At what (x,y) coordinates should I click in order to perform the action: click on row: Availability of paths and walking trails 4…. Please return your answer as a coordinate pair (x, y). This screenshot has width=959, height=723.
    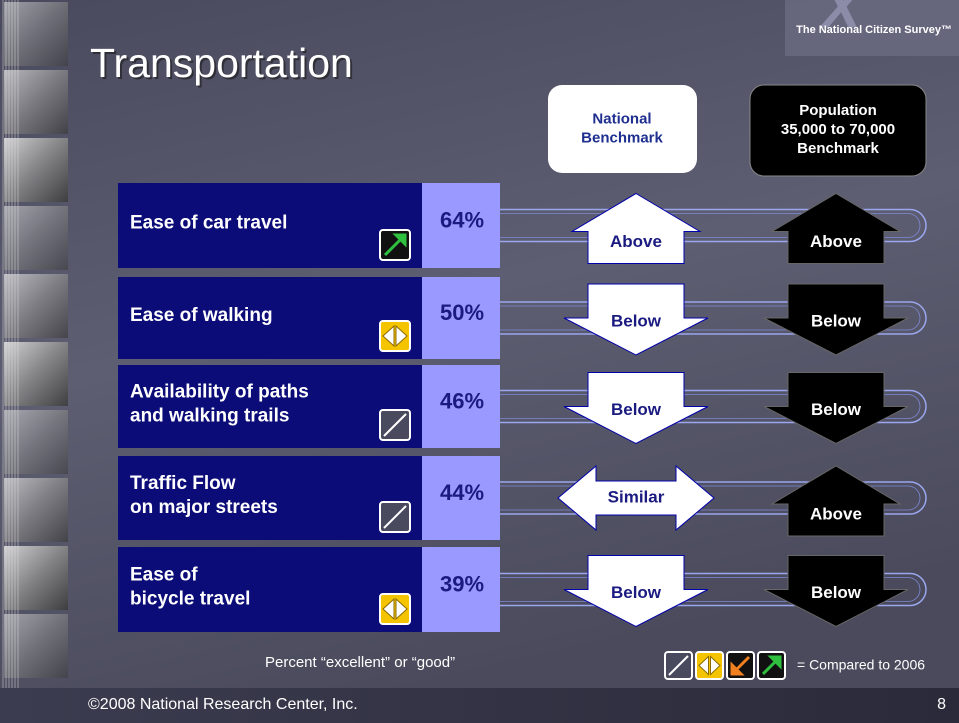
    Looking at the image, I should click on (522, 406).